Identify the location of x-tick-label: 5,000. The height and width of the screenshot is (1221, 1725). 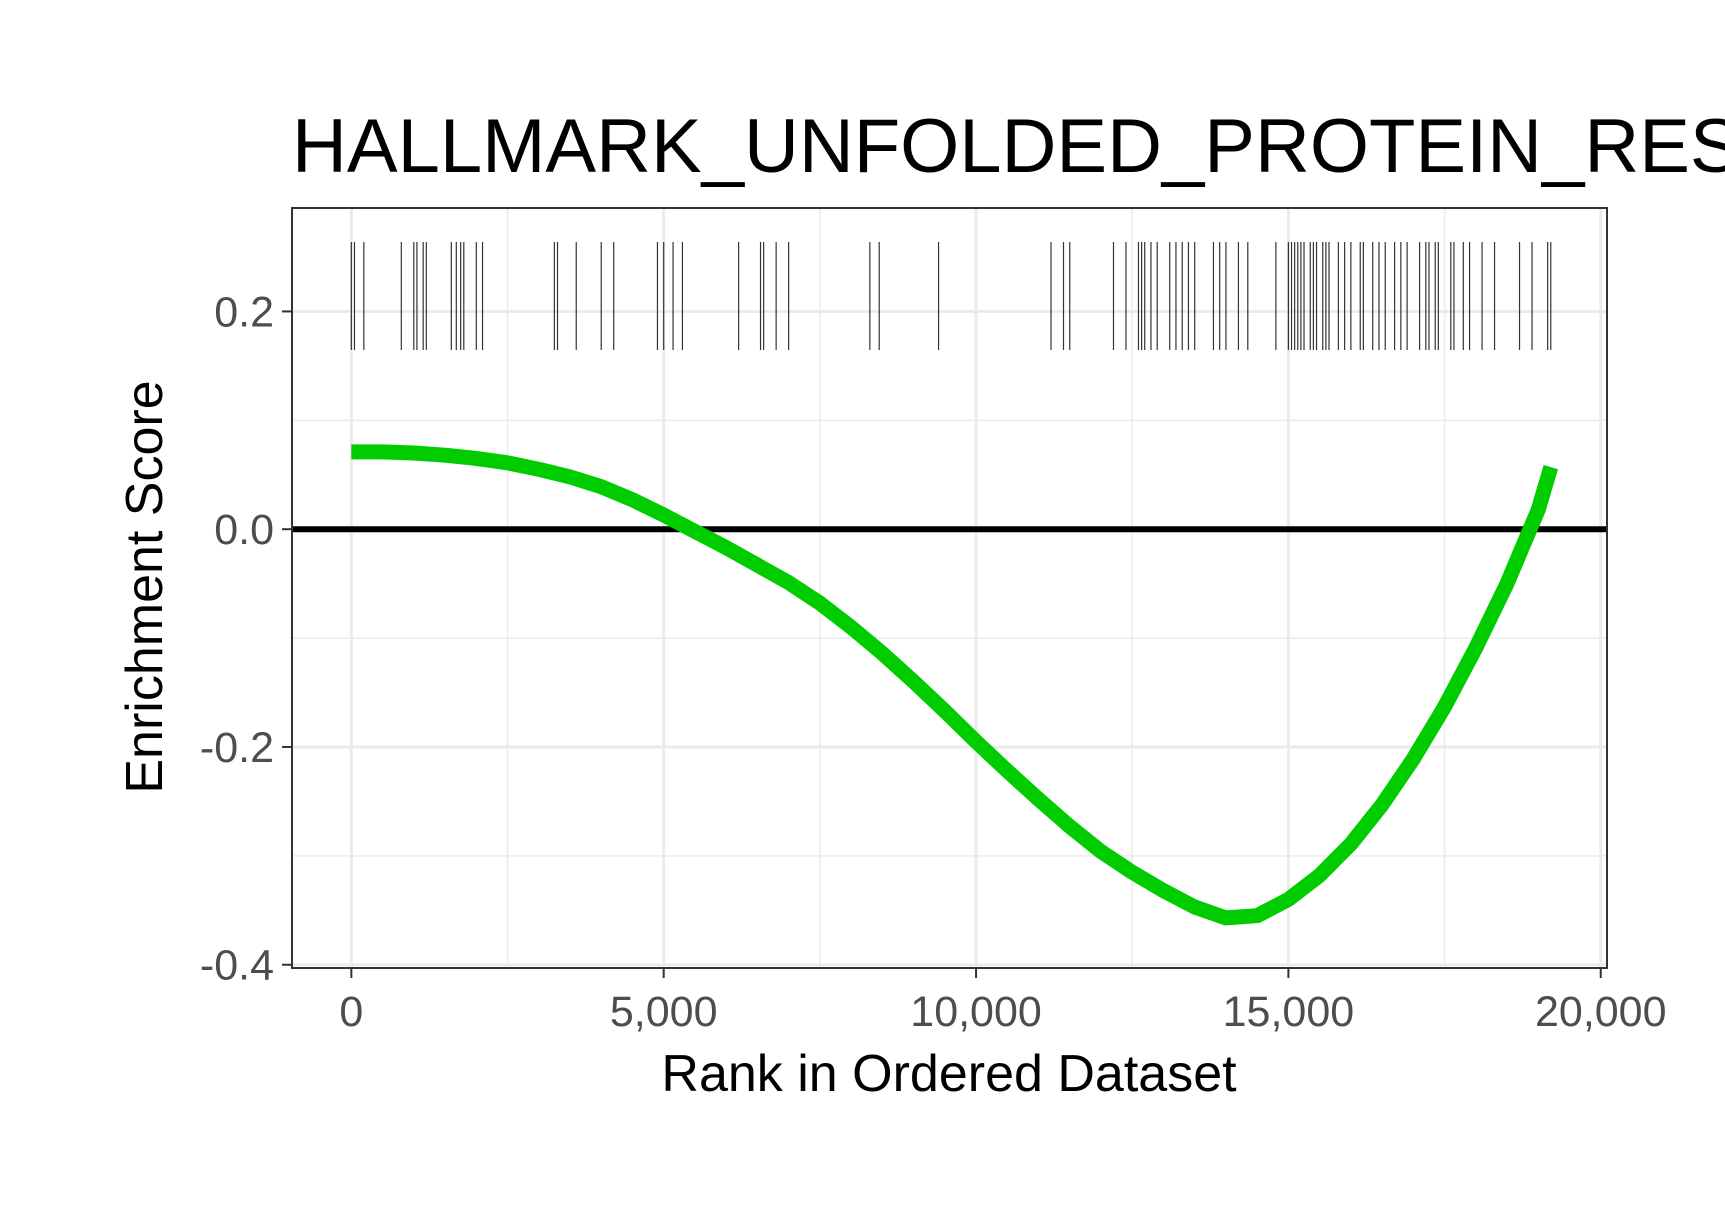
(664, 1012).